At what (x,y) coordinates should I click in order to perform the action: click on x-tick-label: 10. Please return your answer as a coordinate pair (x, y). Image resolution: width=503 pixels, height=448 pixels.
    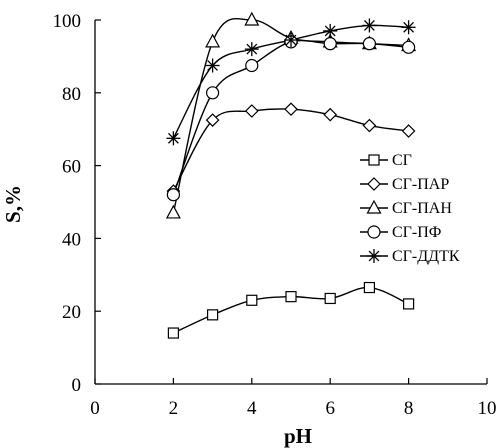
    Looking at the image, I should click on (487, 408).